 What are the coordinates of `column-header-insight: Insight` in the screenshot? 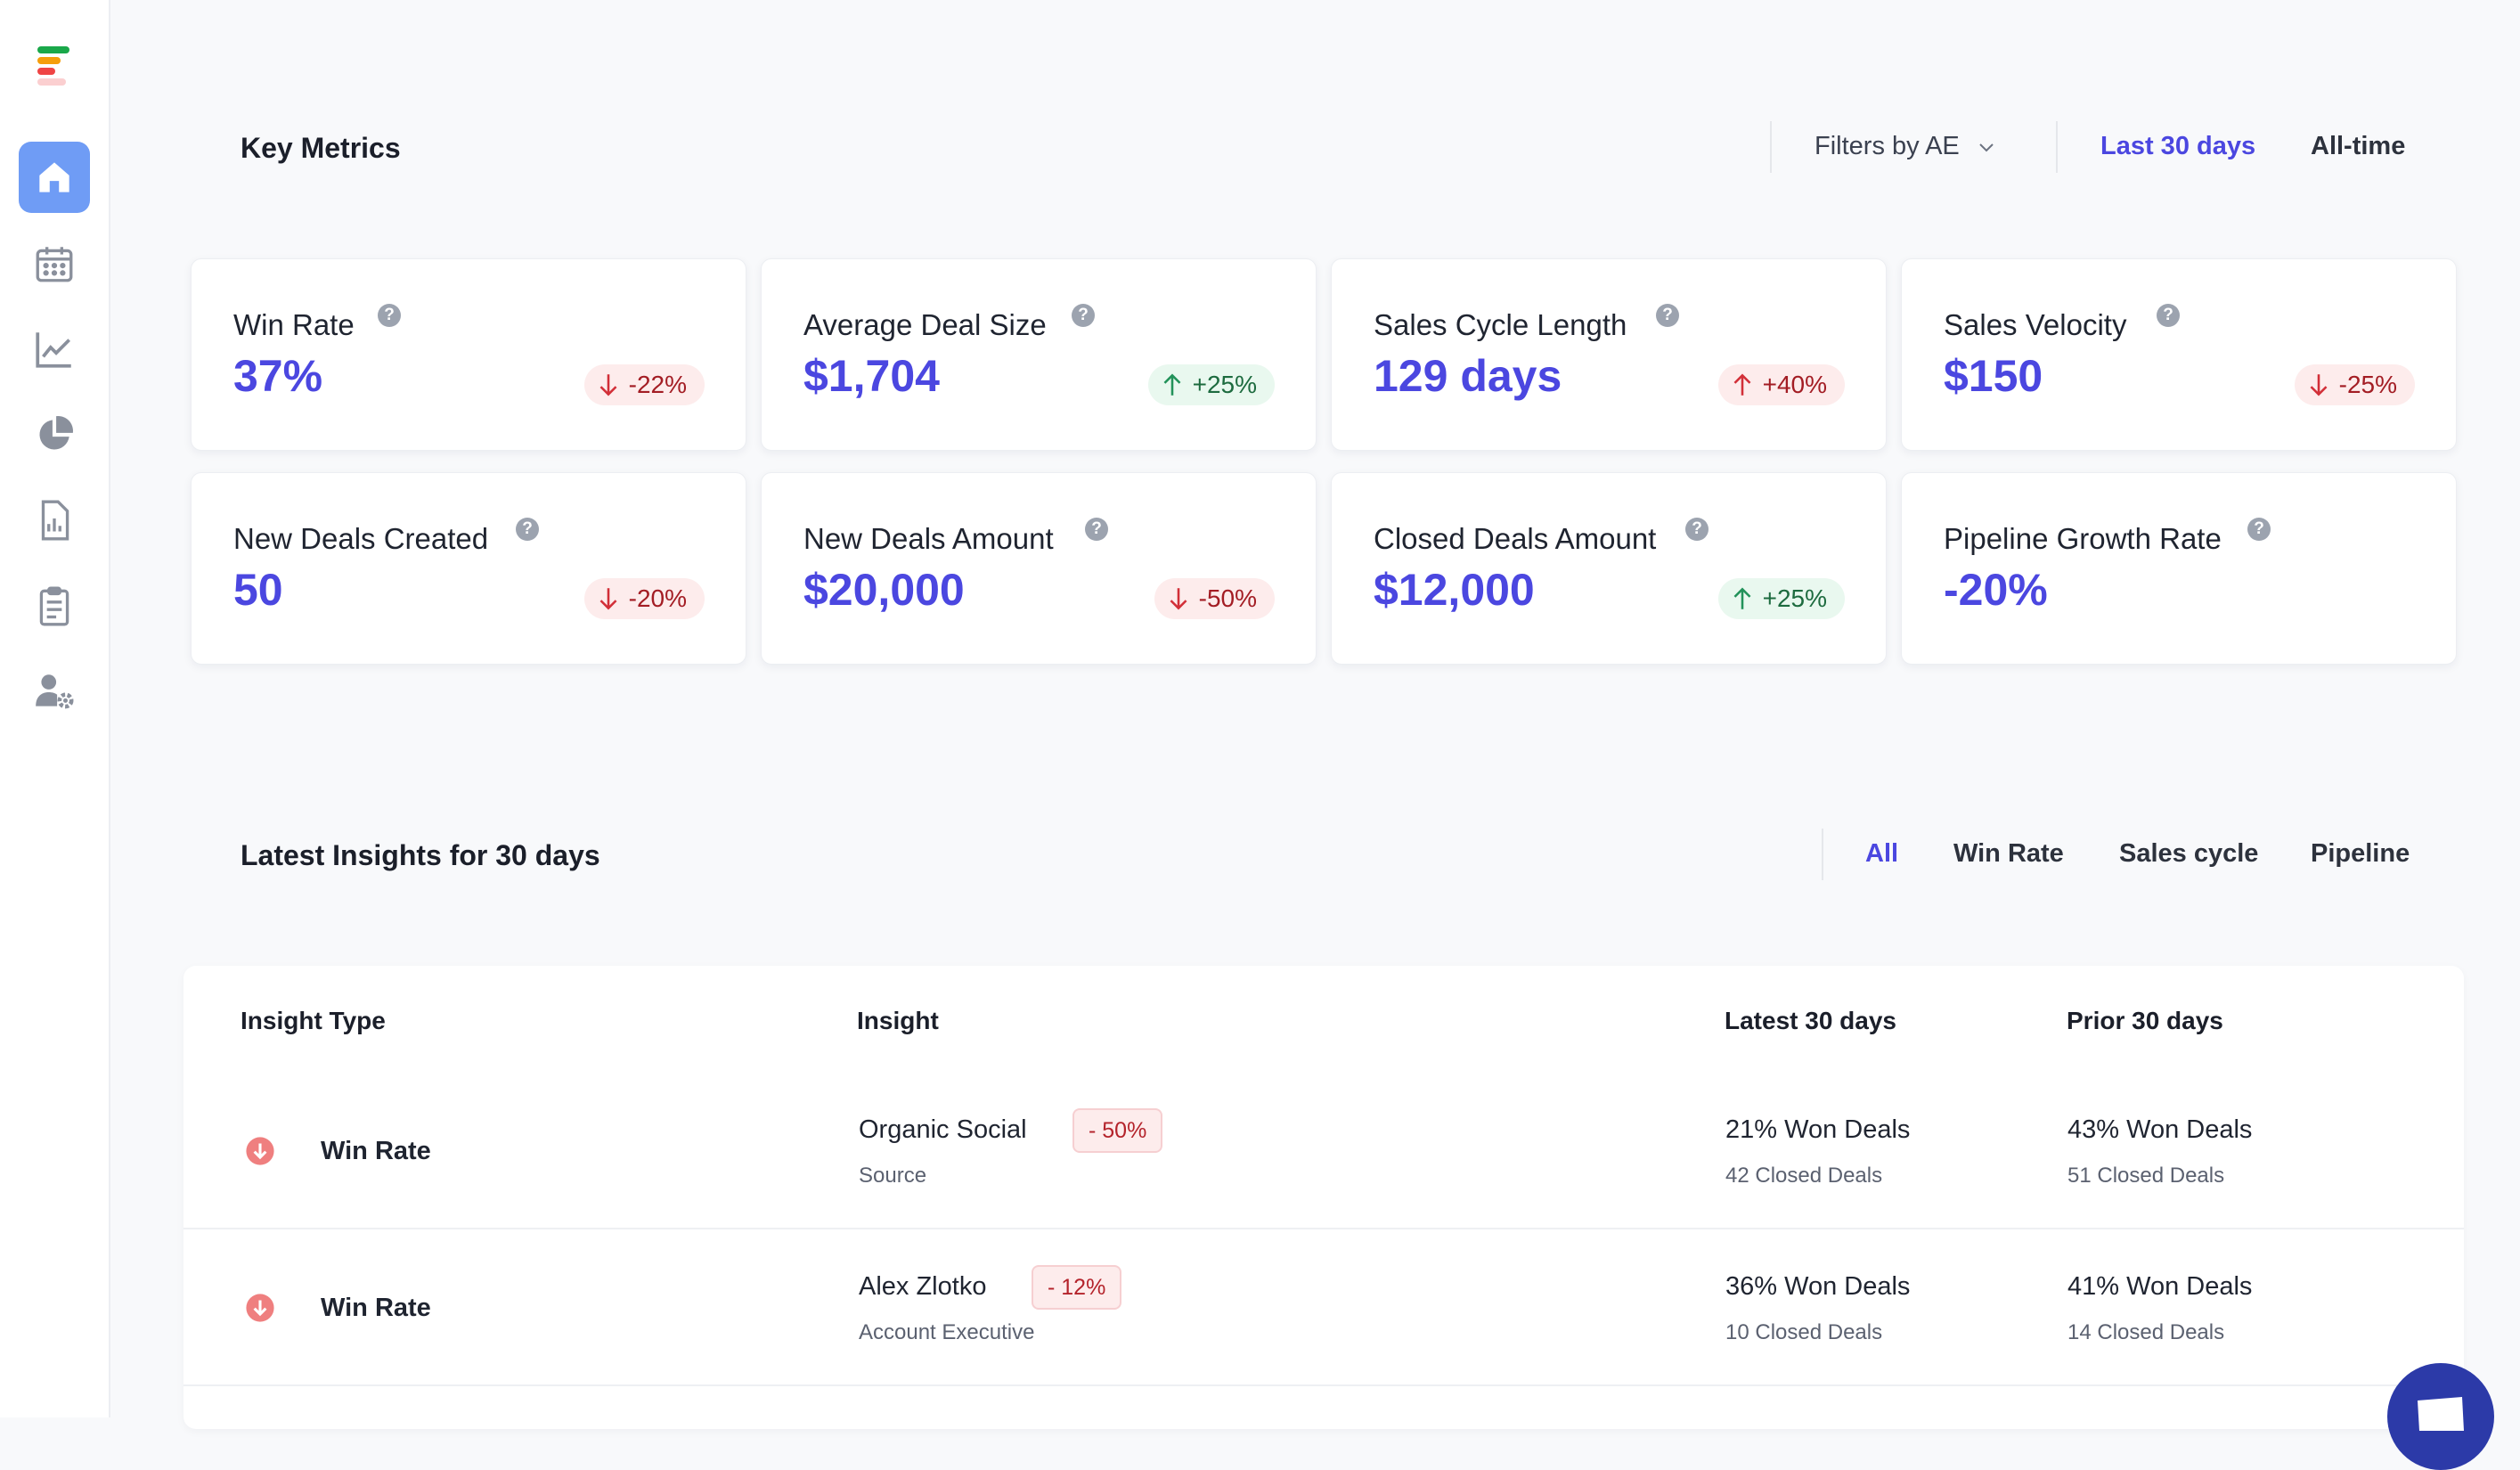 It's located at (898, 1020).